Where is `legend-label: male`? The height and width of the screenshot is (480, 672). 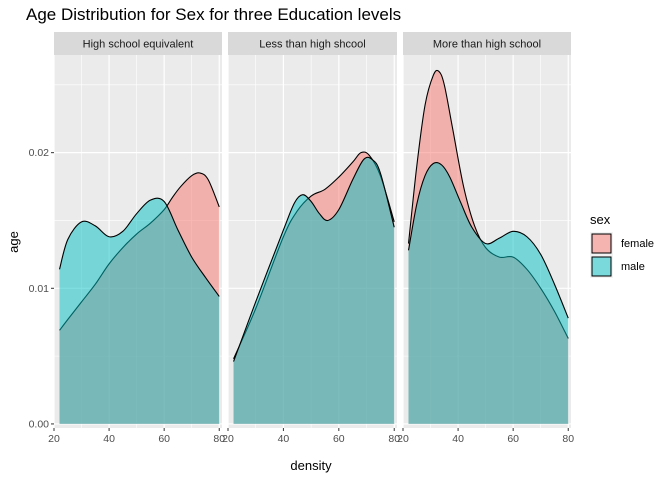 legend-label: male is located at coordinates (633, 267).